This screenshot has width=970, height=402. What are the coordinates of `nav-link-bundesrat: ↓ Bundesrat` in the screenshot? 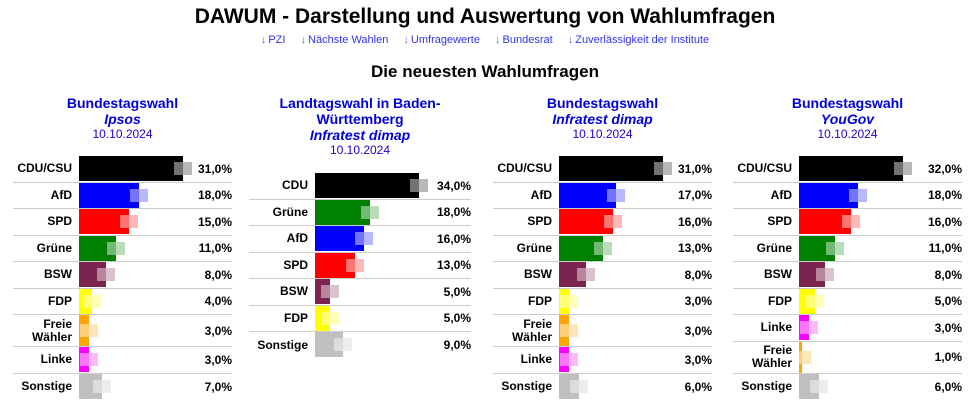 It's located at (524, 40).